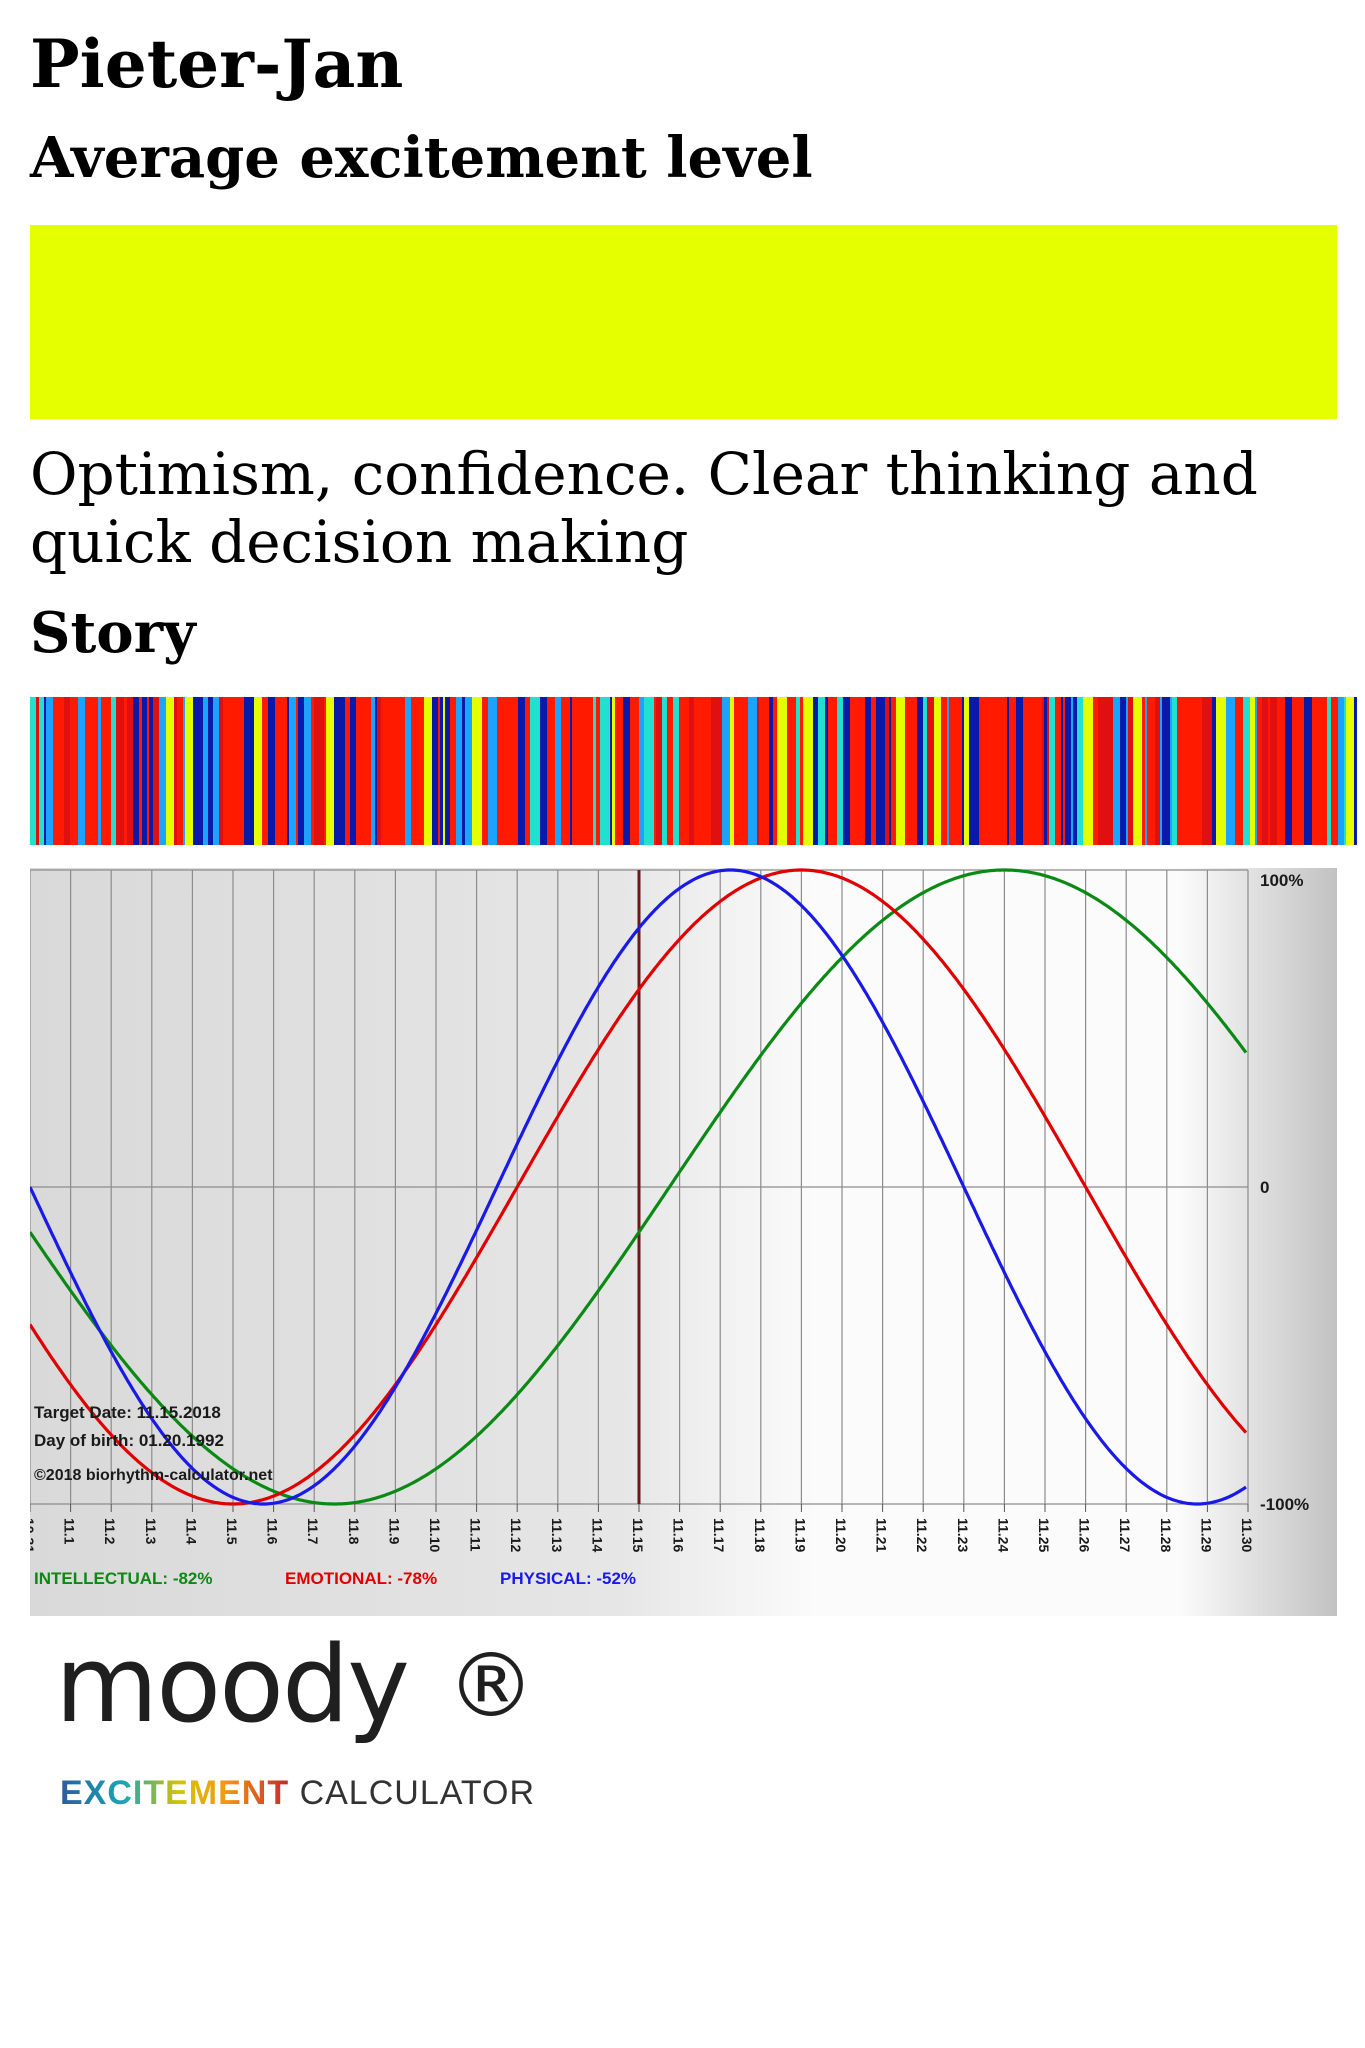  Describe the element at coordinates (1003, 1535) in the screenshot. I see `x-tick-label: 11.24` at that location.